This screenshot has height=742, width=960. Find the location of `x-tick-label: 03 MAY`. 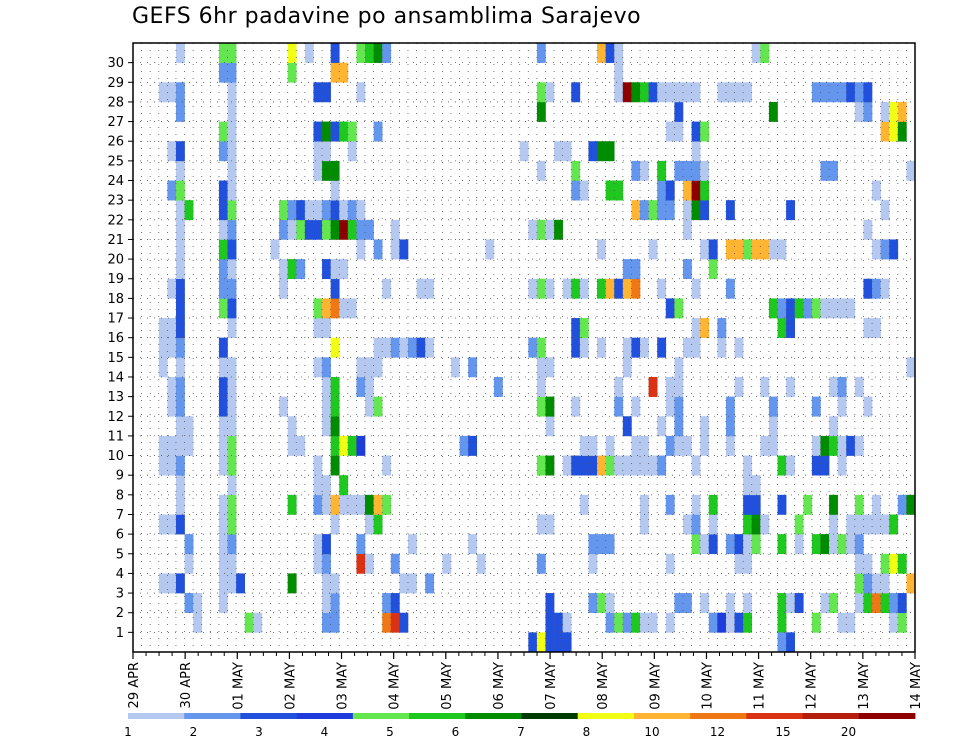

x-tick-label: 03 MAY is located at coordinates (343, 686).